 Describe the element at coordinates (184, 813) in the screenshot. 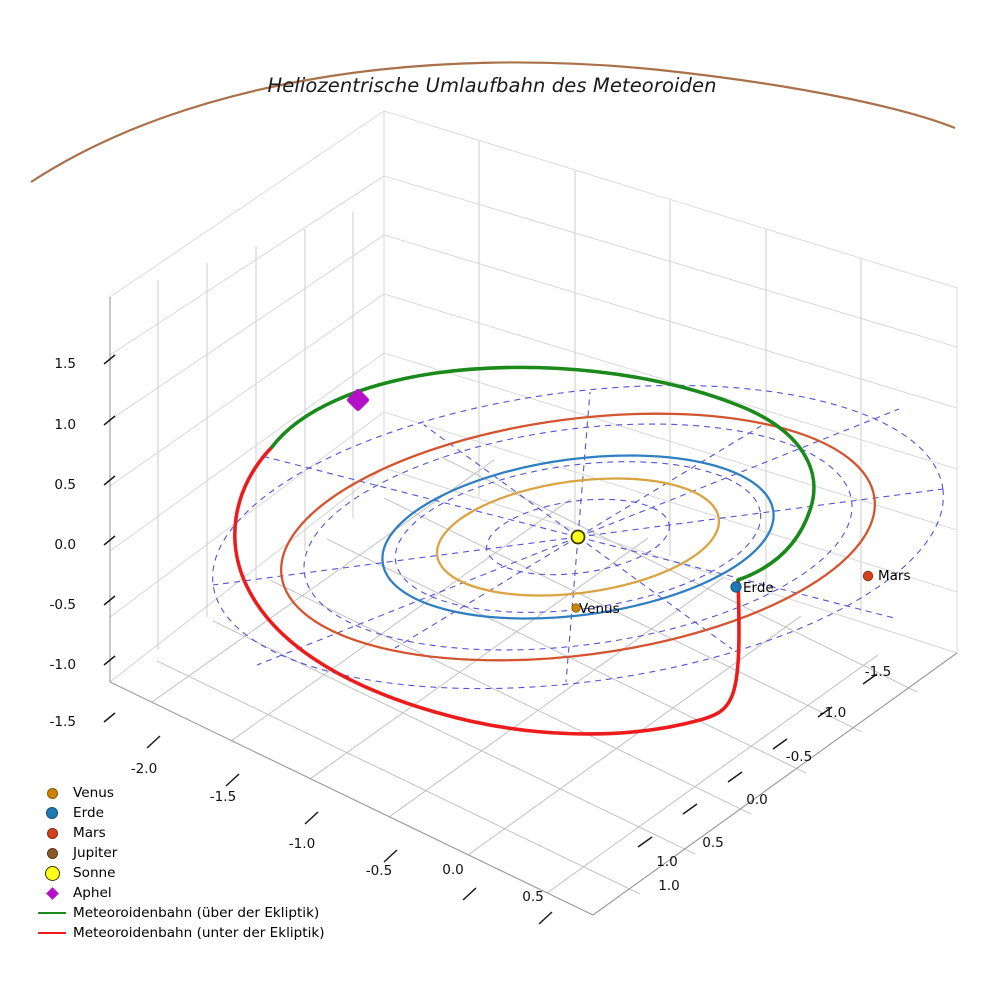

I see `legend-item-erde: Erde` at that location.